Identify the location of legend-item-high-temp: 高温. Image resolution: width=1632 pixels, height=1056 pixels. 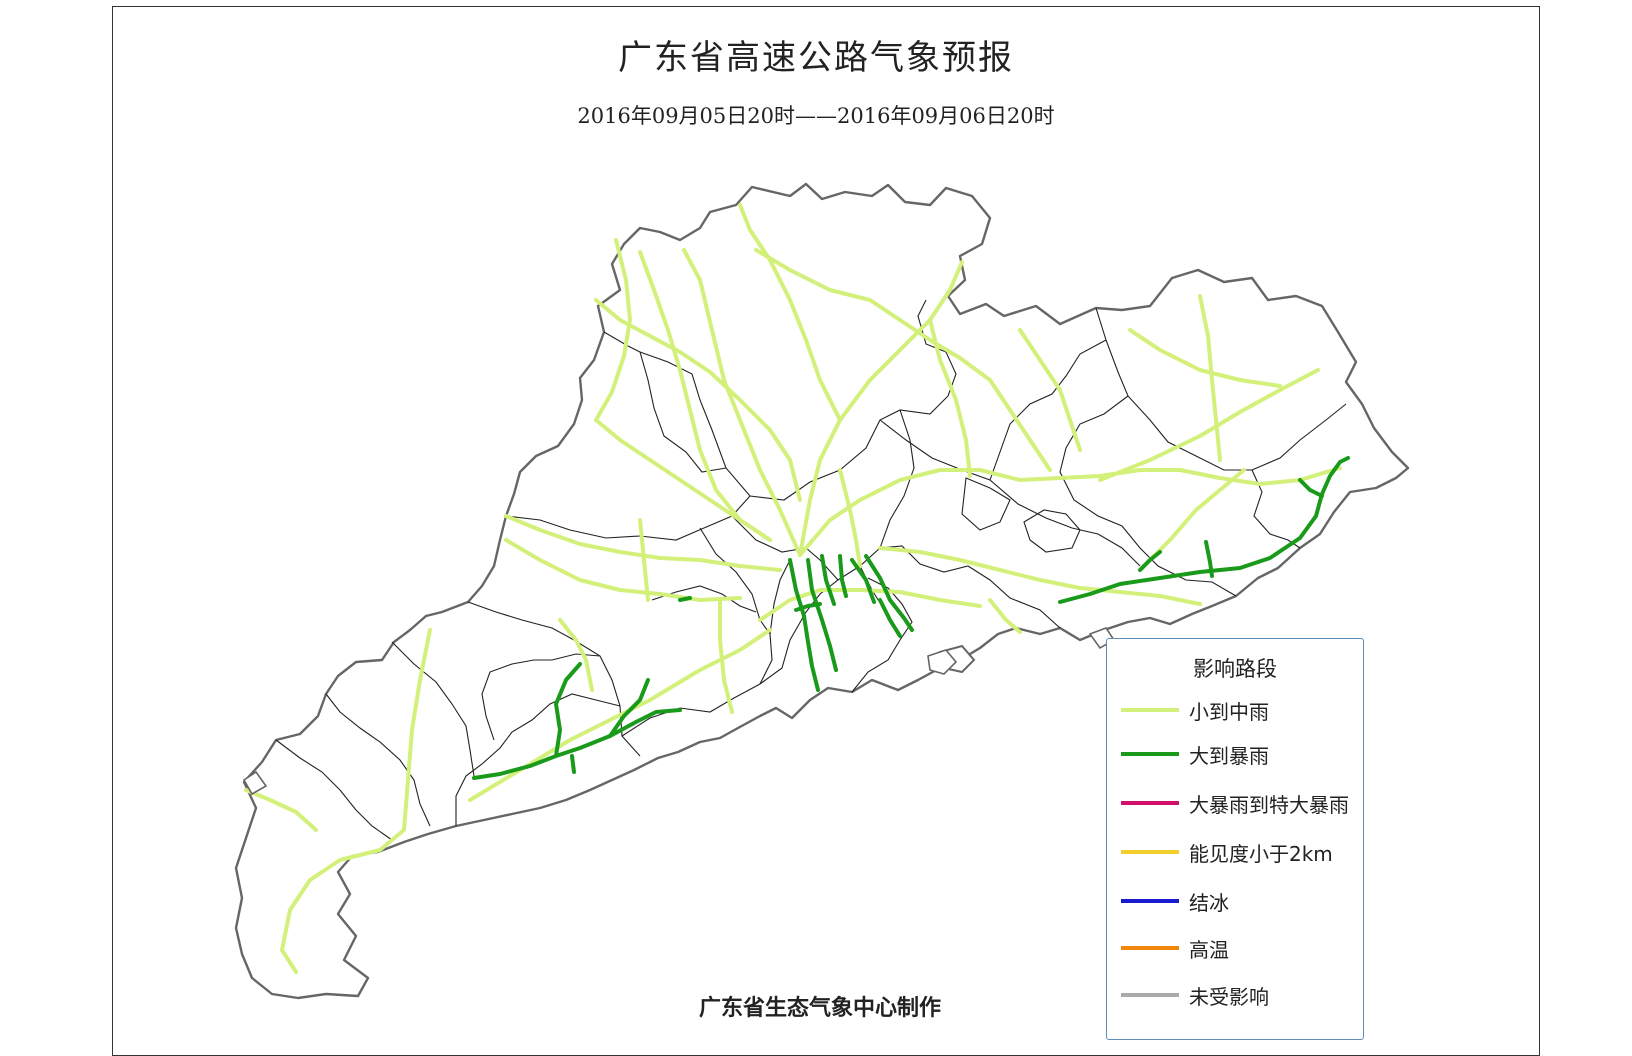
(1175, 948).